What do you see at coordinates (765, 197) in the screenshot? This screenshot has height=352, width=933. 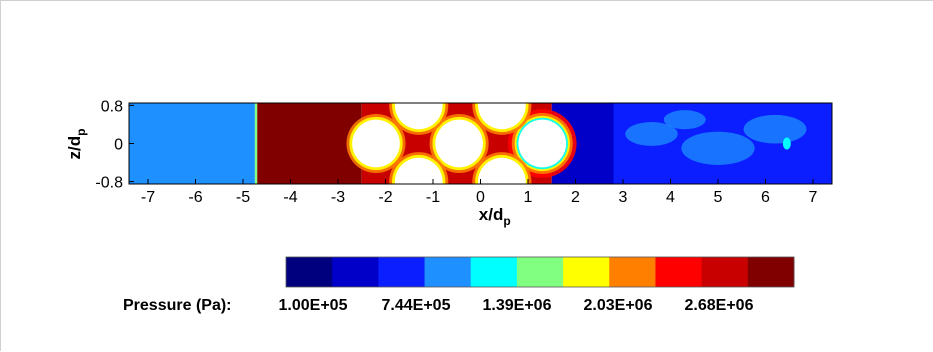 I see `x-tick-label: 6` at bounding box center [765, 197].